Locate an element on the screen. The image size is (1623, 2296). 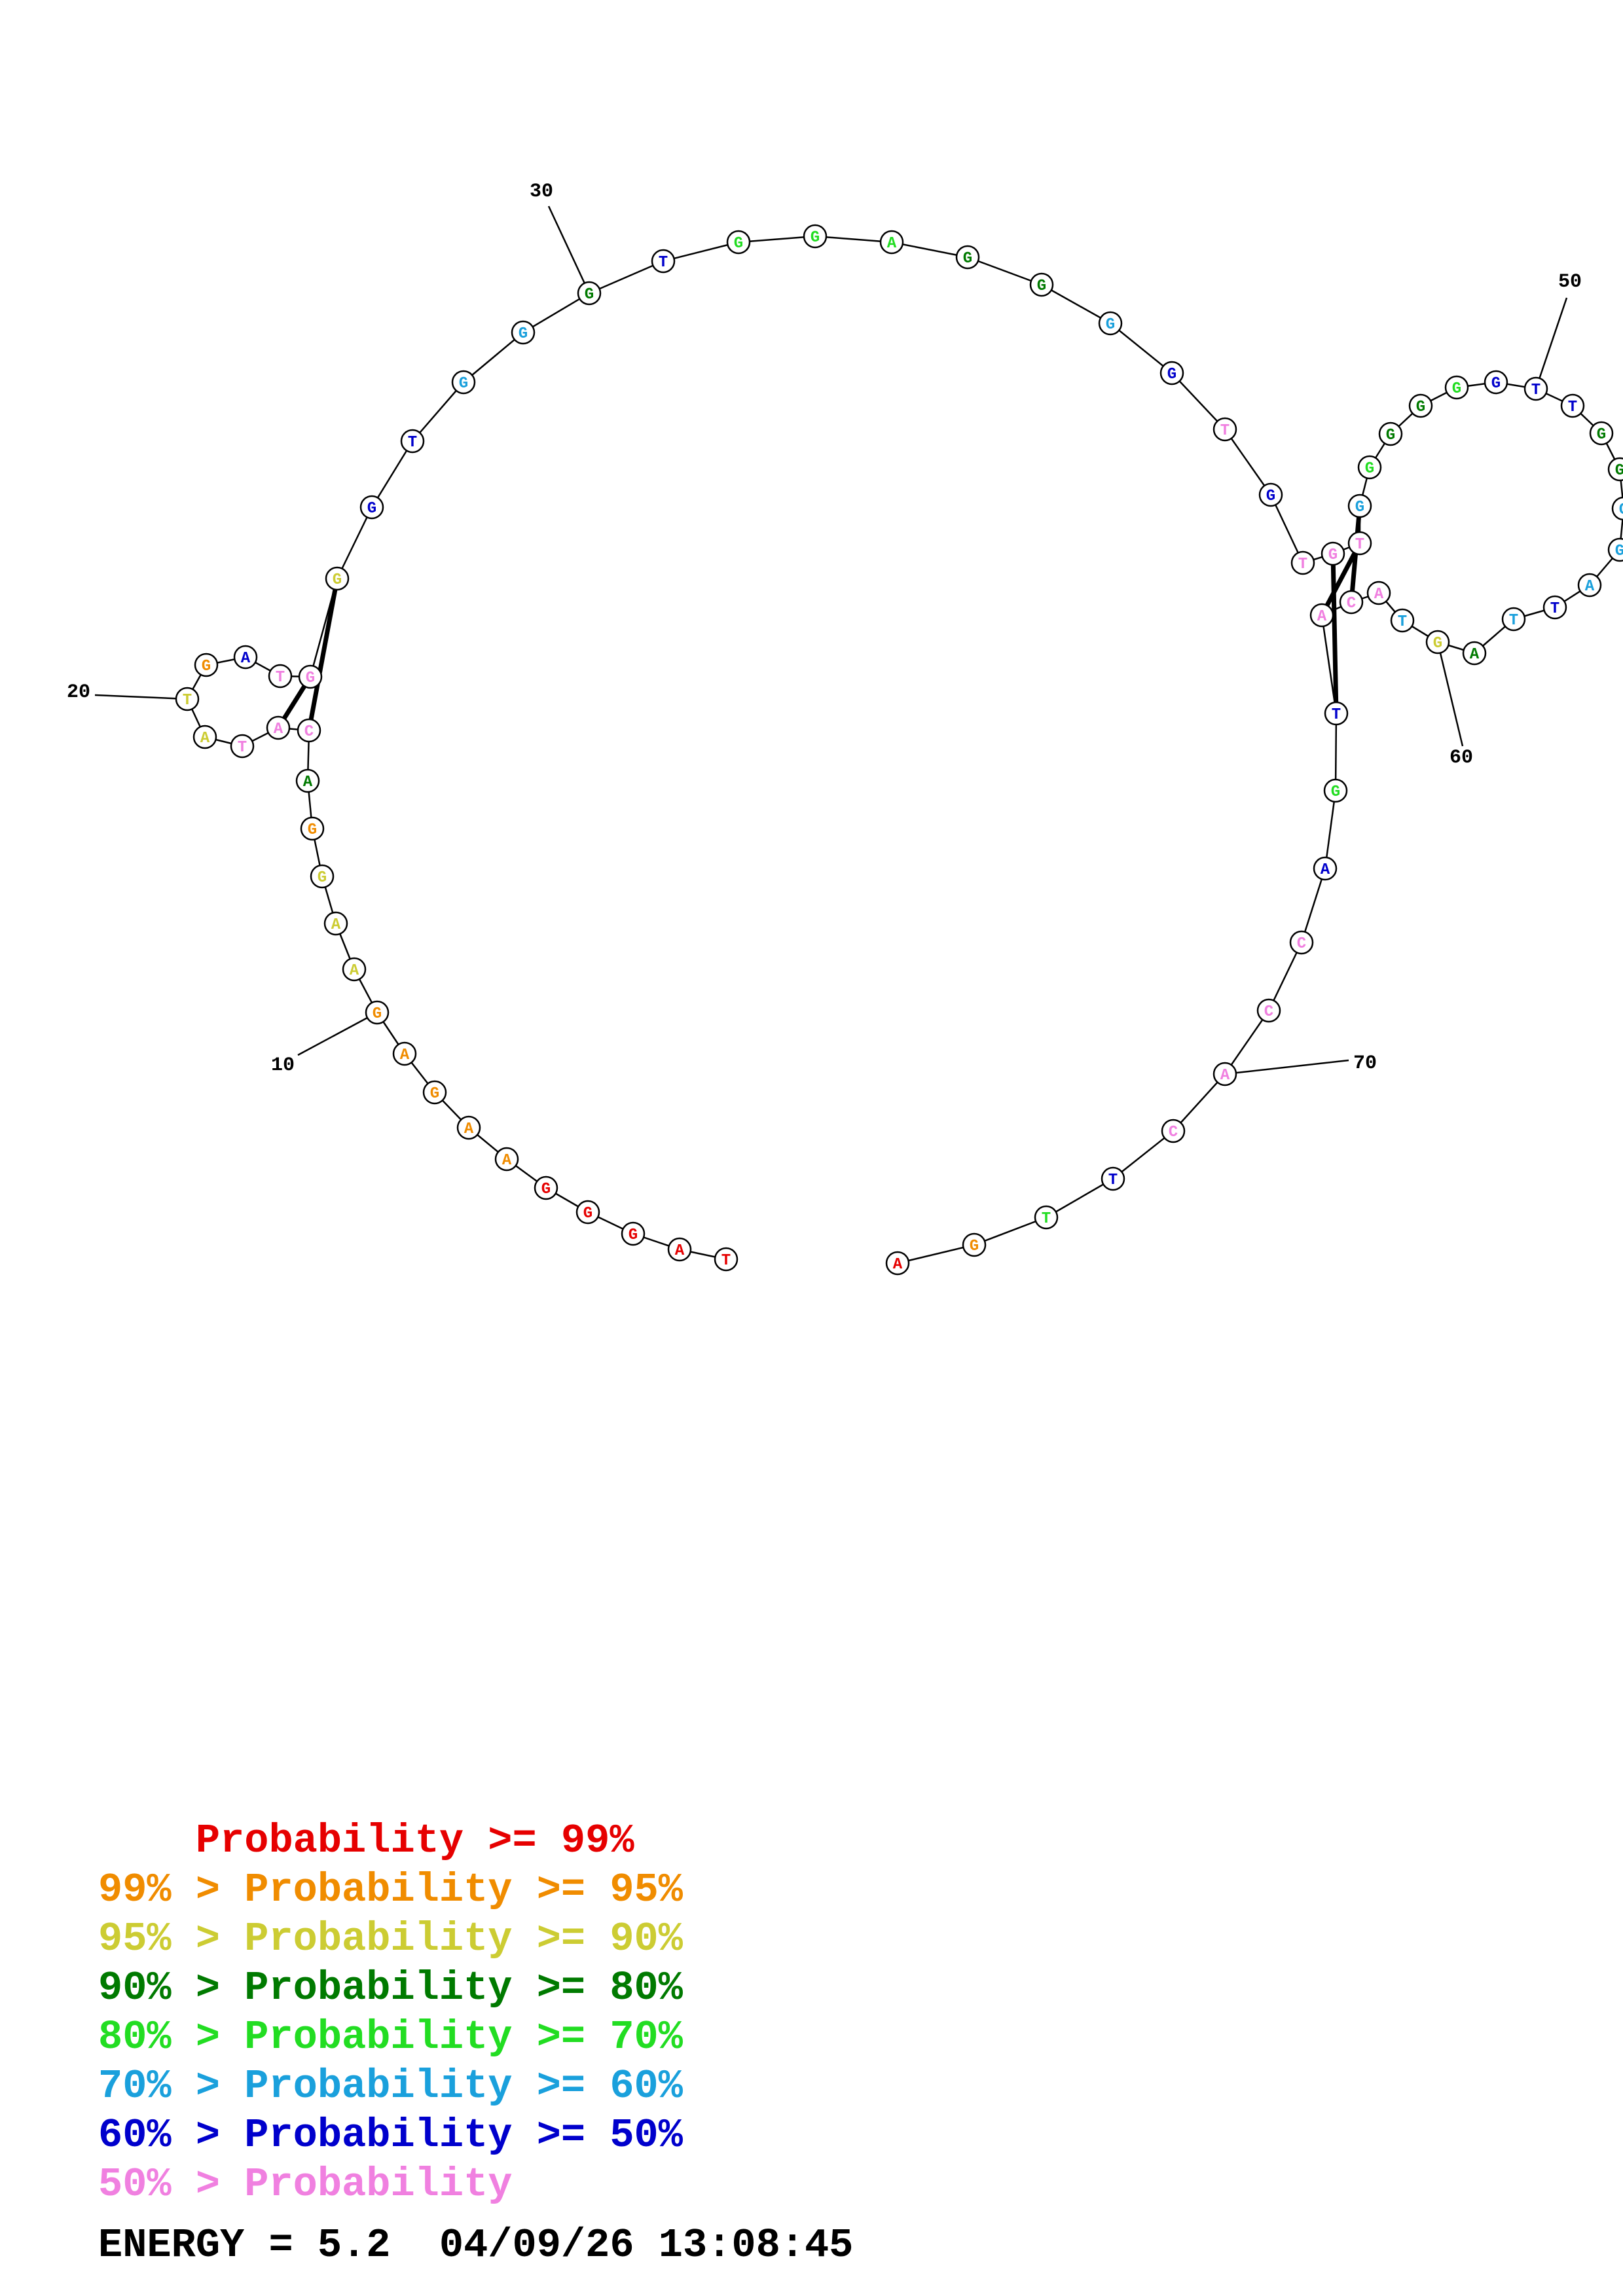
legend-row-5: 70% > Probability >= 60% is located at coordinates (390, 2086).